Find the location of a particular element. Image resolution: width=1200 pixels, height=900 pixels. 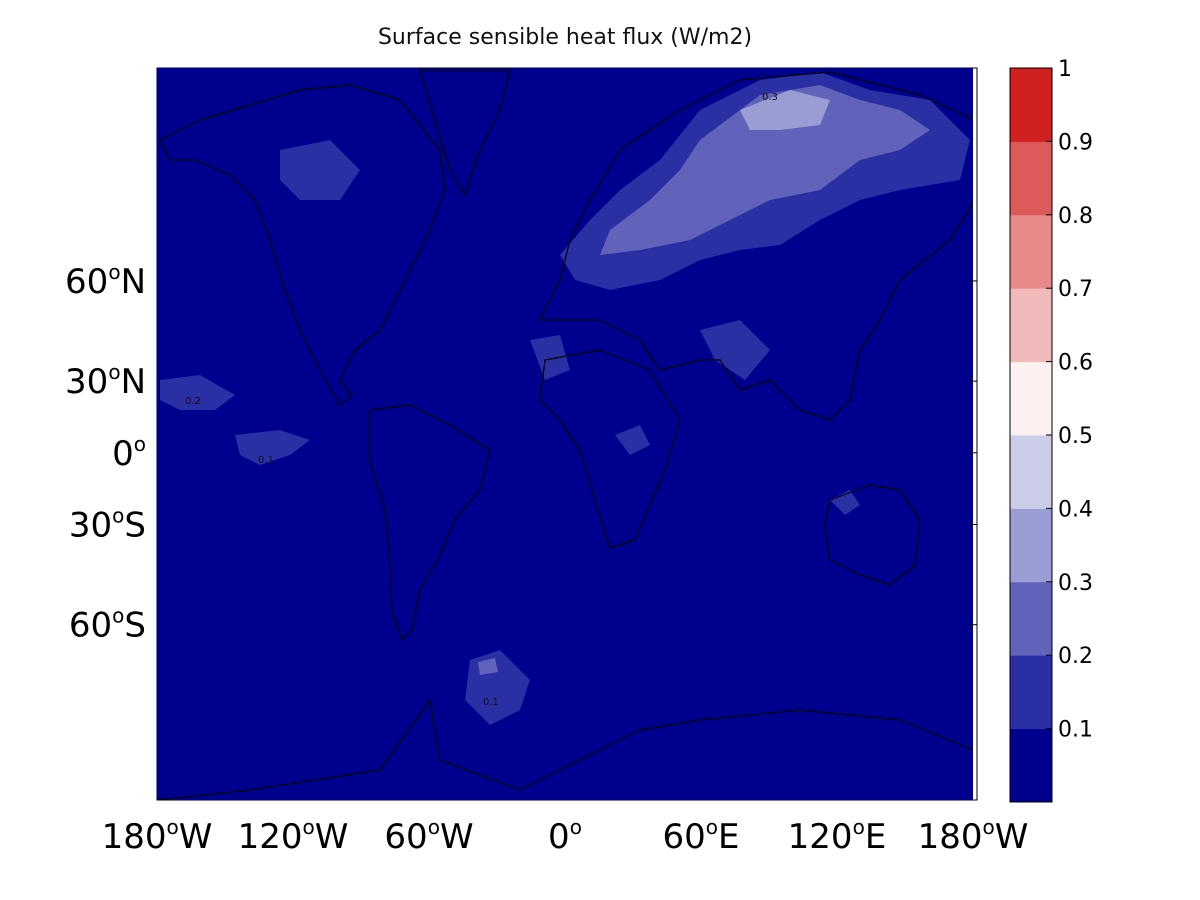

colorbar-label-7: 0.8 is located at coordinates (1075, 216).